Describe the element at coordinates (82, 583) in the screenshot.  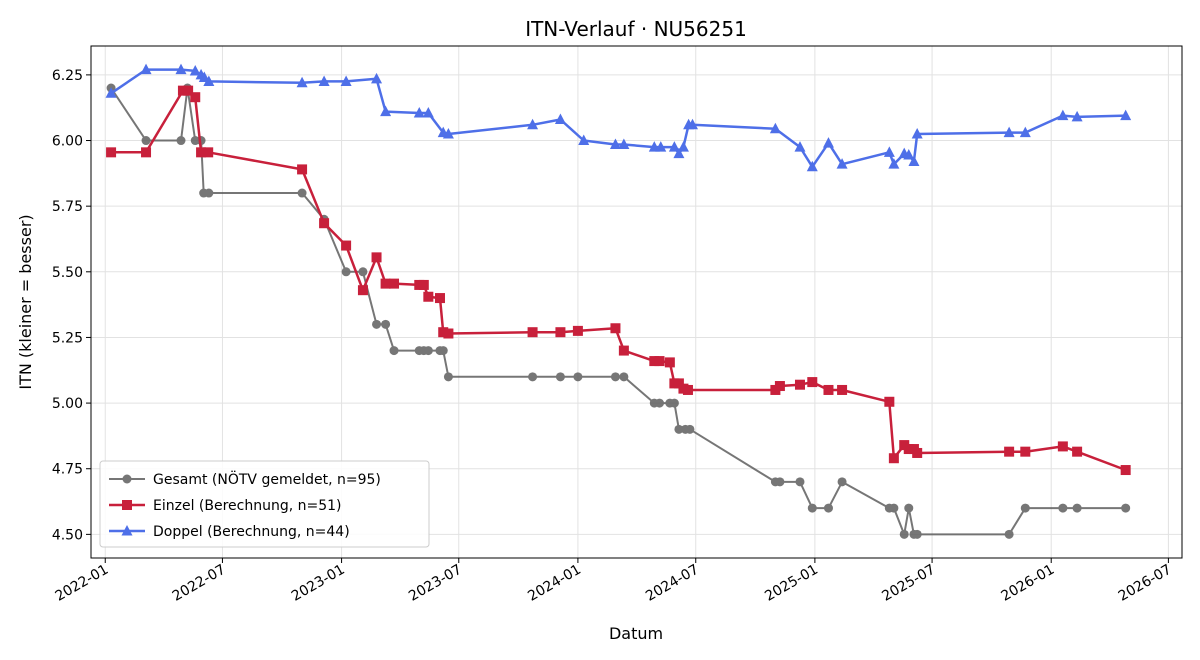
I see `x-tick-label: 2022-01` at that location.